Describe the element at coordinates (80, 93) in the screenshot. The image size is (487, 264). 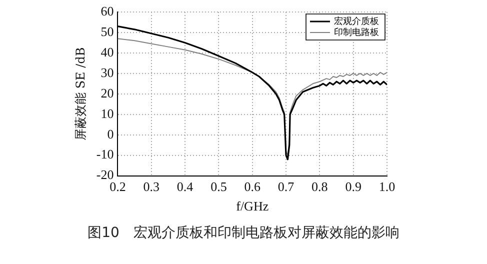
I see `y-axis-title: 屏蔽效能 SE /dB` at that location.